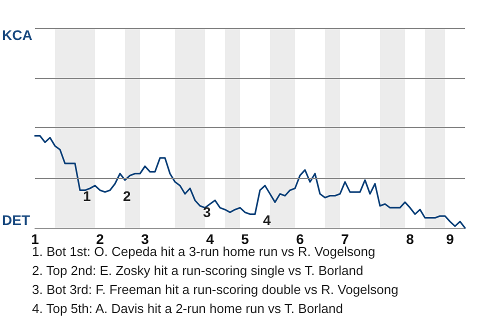  Describe the element at coordinates (245, 239) in the screenshot. I see `x-tick-label: 5` at that location.